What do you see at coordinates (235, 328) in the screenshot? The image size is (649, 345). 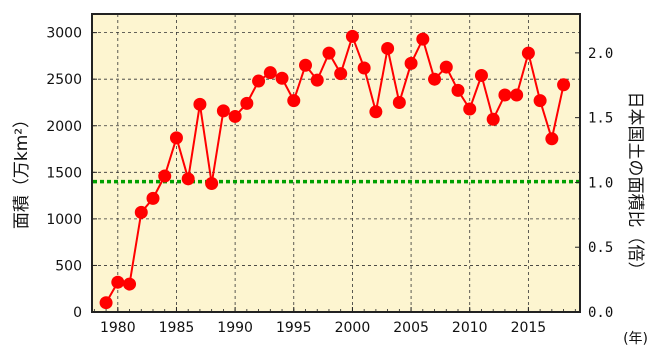 I see `x-tick-label: 1990` at bounding box center [235, 328].